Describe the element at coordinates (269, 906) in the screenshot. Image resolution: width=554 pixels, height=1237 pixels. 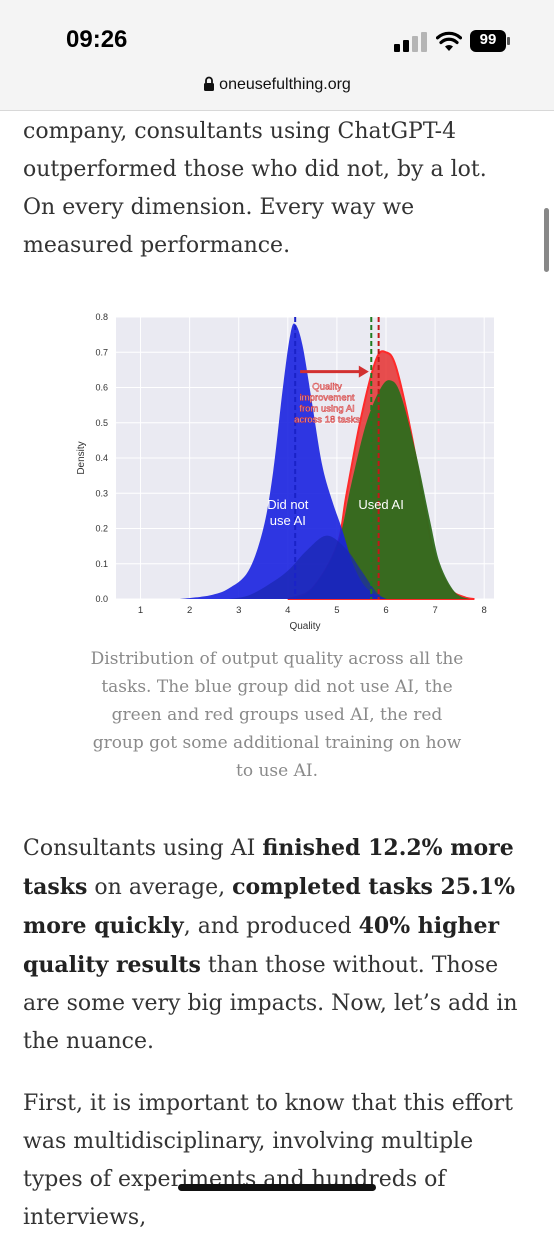
I see `p2-bold-2: completed tasks 25.1% more quickly` at that location.